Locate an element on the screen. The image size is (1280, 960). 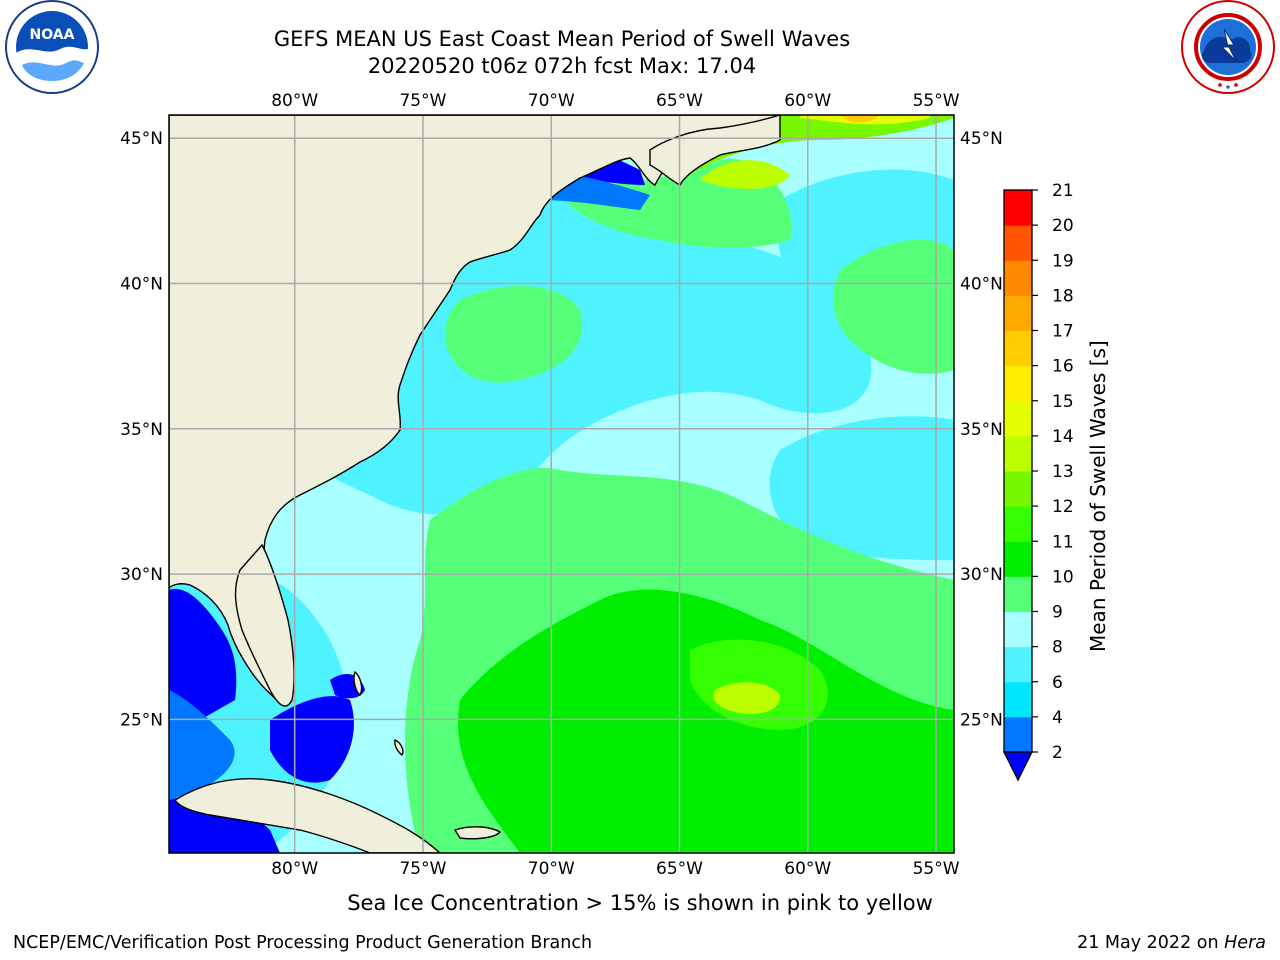
field-band-6-8s-east is located at coordinates (861, 488).